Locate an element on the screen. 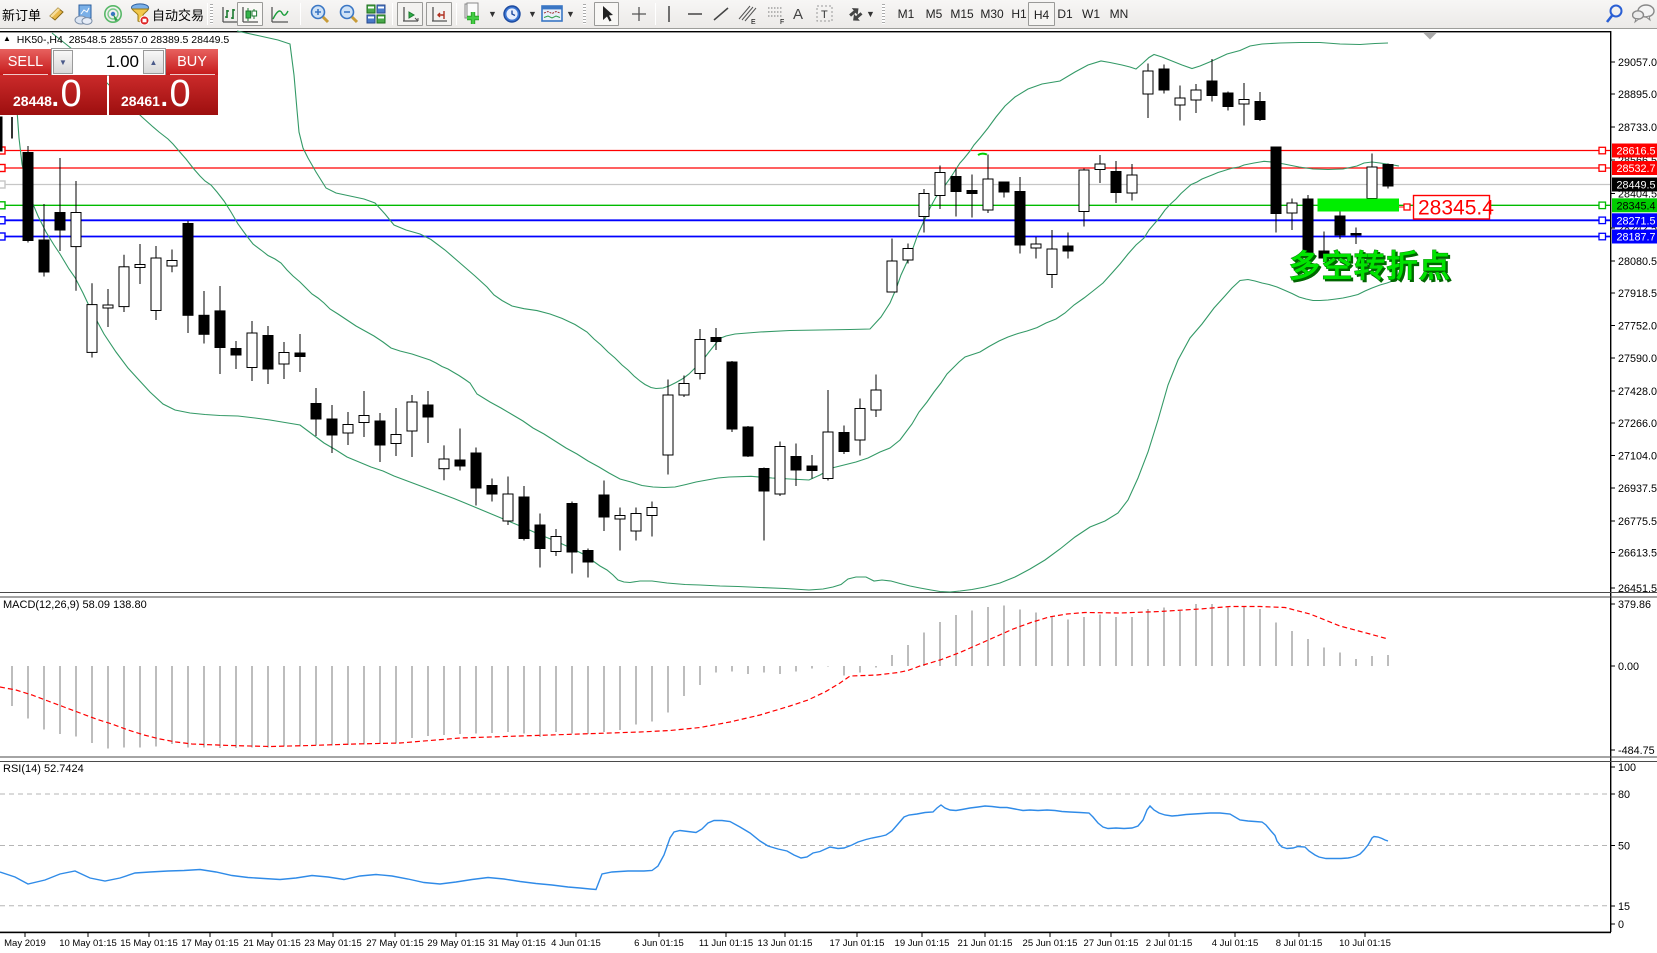  svg-text: 27590.0 is located at coordinates (1637, 359).